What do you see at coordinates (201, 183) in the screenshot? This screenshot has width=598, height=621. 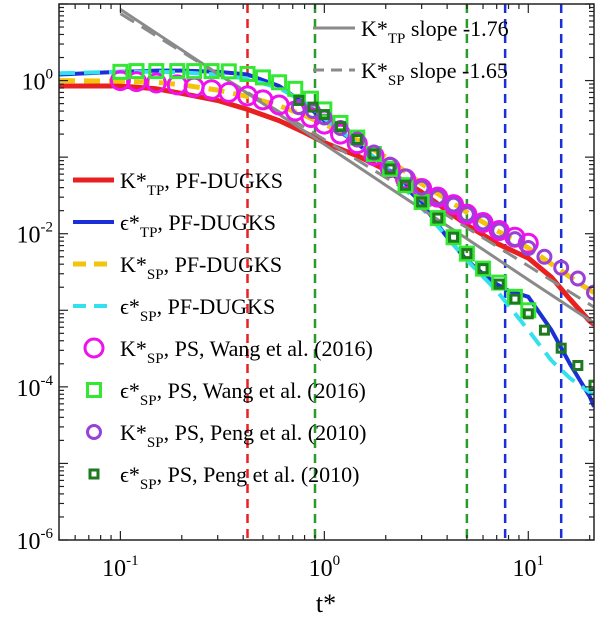 I see `legend-label: K*TP, PF-DUGKS` at bounding box center [201, 183].